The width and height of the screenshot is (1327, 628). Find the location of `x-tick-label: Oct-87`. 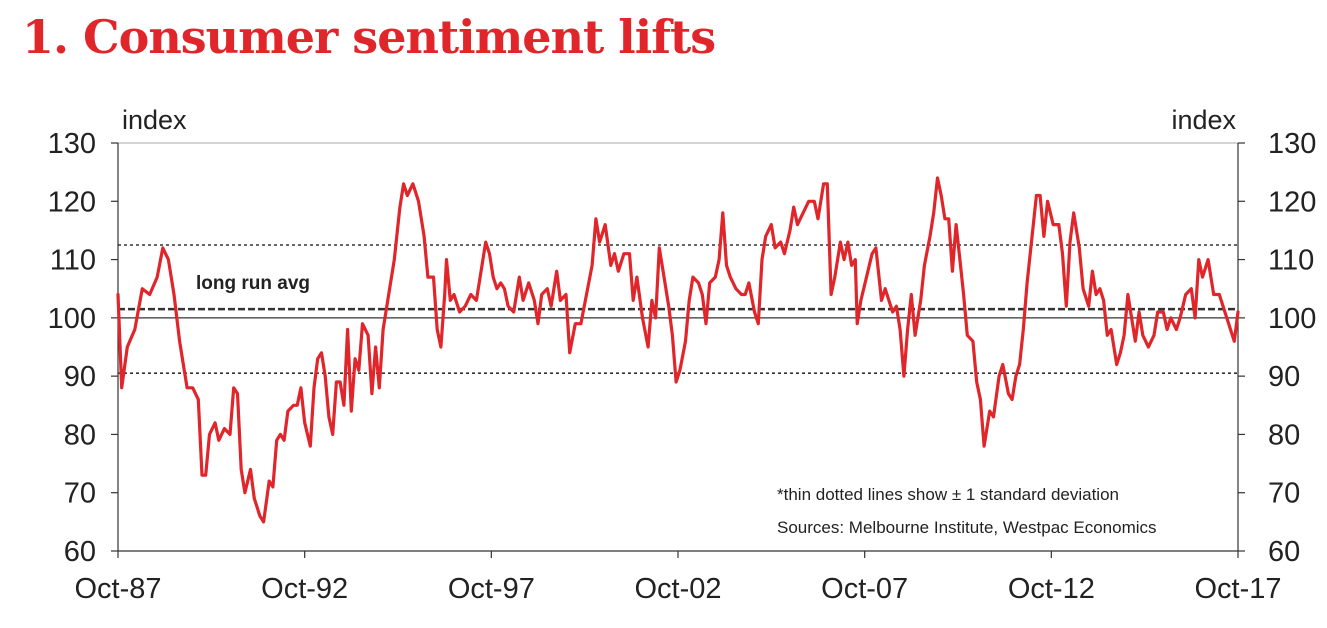

x-tick-label: Oct-87 is located at coordinates (117, 589).